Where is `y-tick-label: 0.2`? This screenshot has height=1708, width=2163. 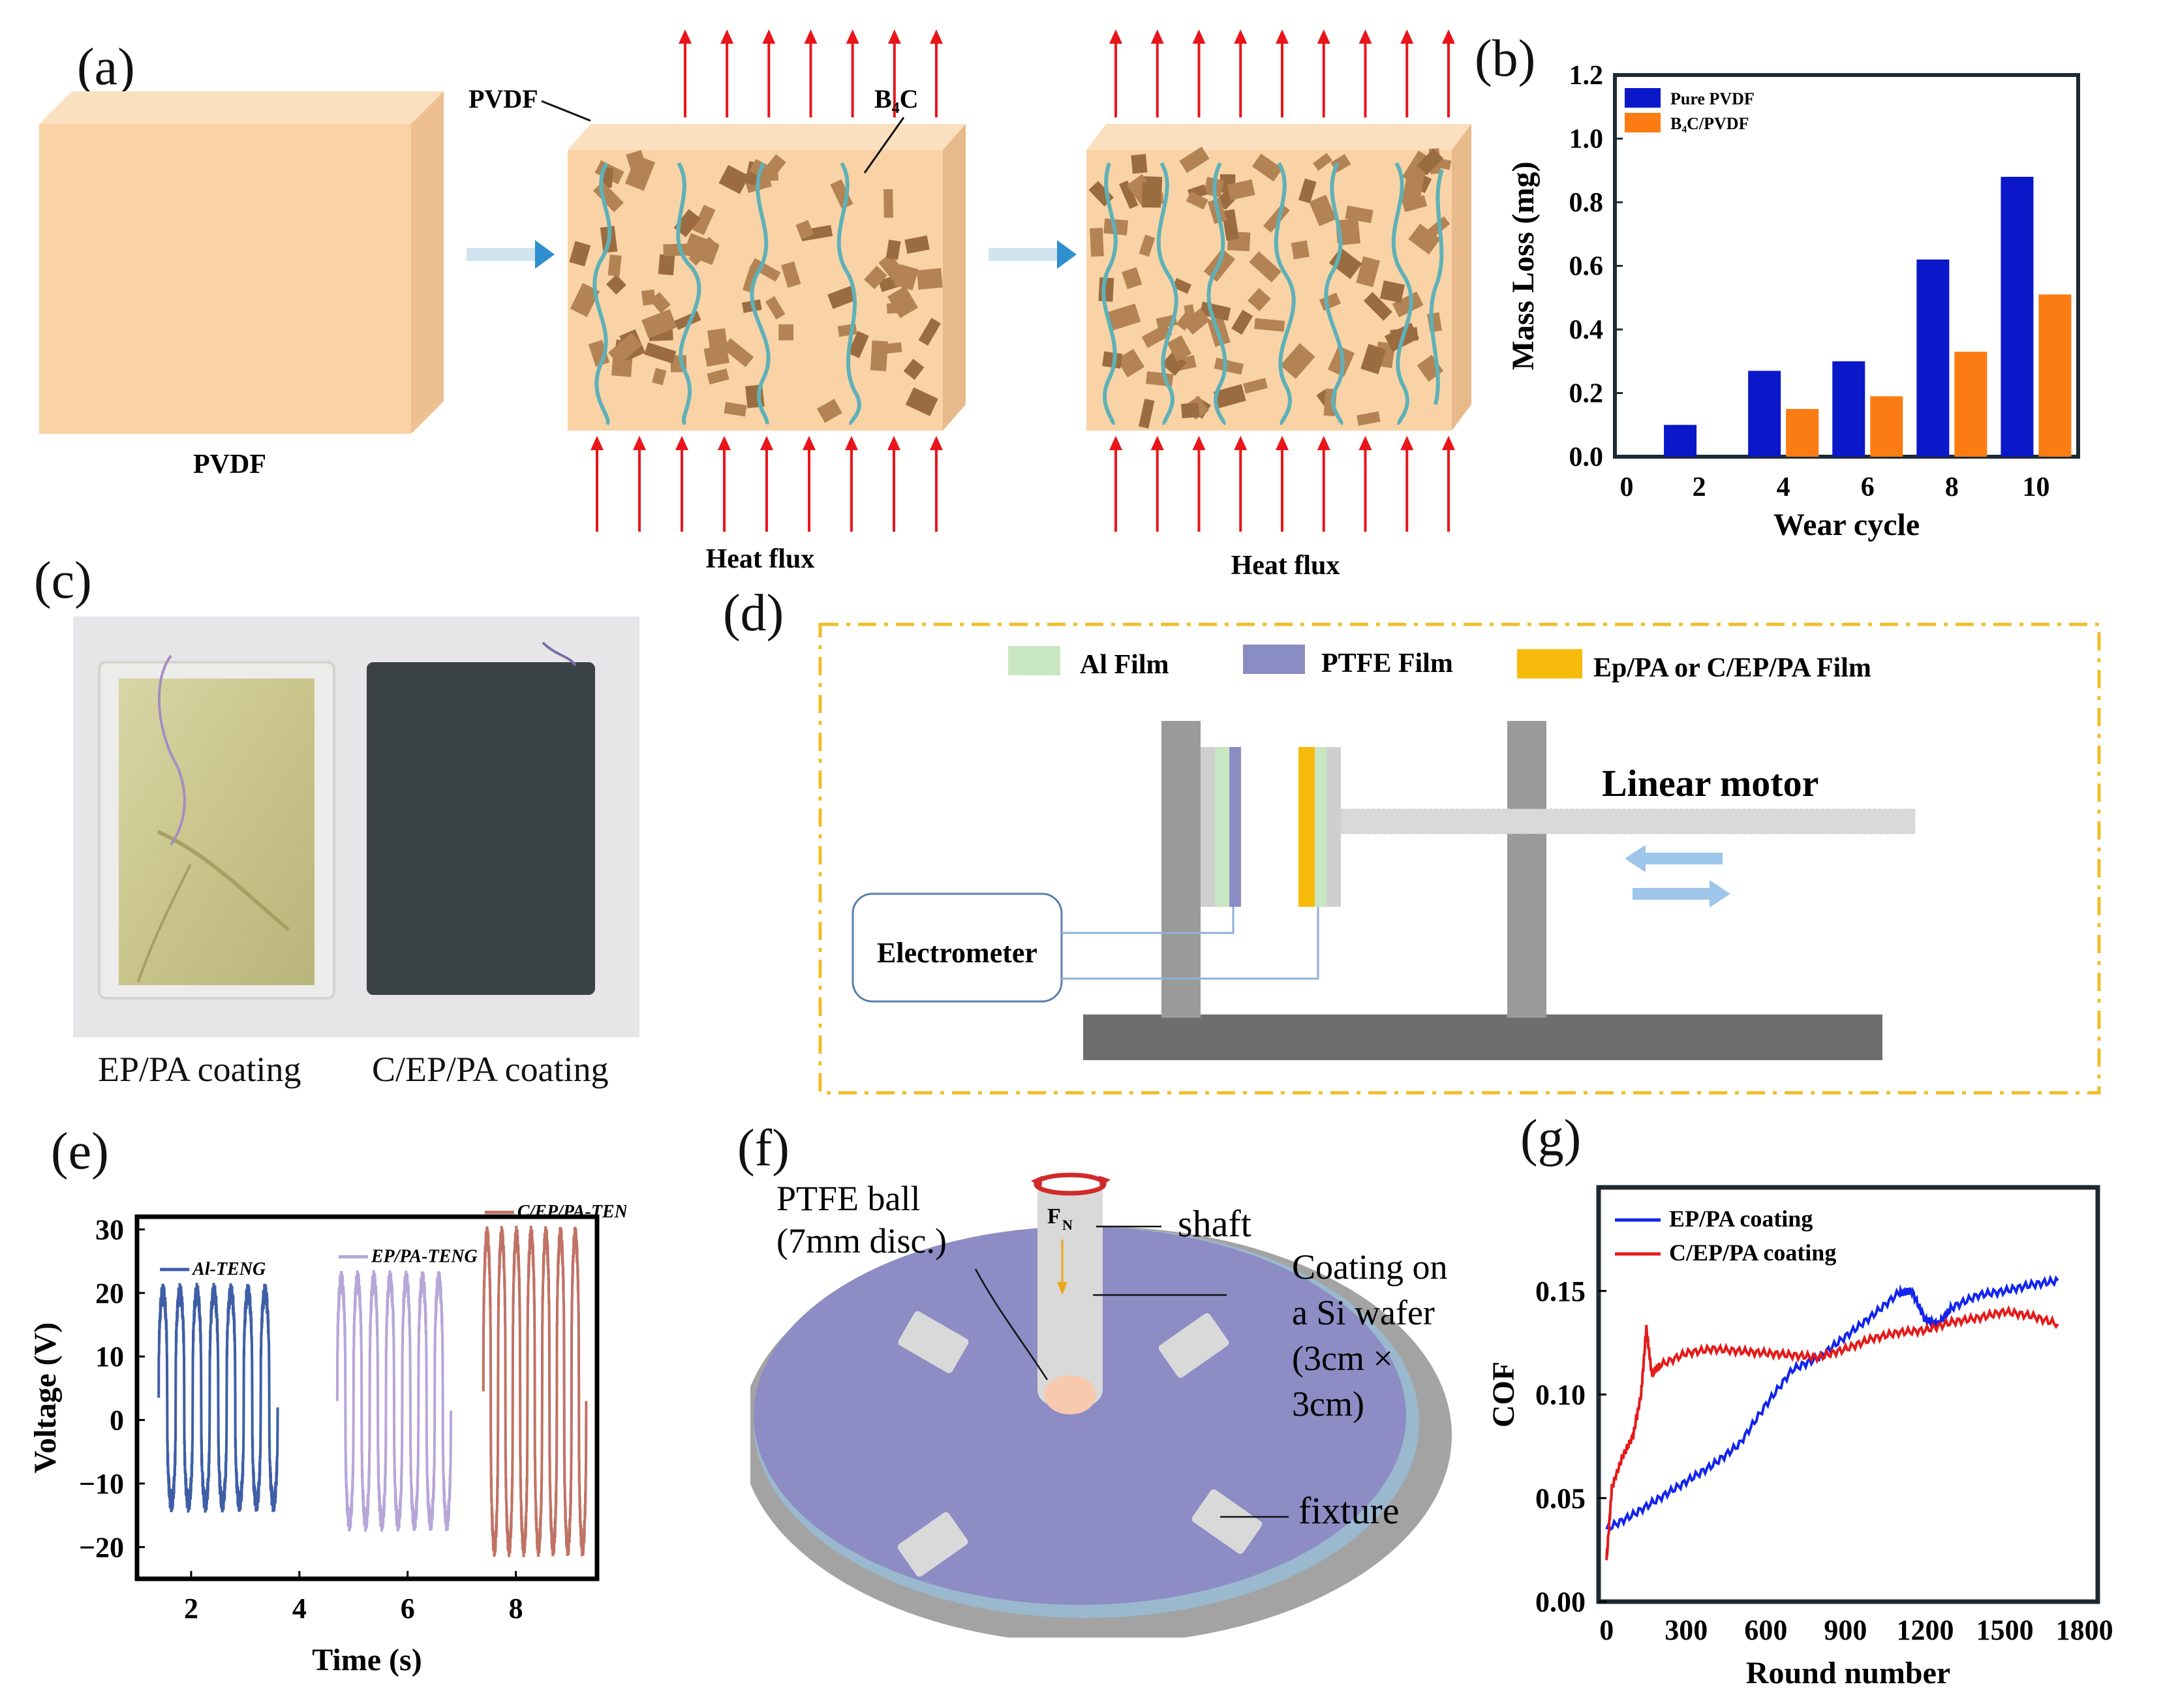
y-tick-label: 0.2 is located at coordinates (1586, 394).